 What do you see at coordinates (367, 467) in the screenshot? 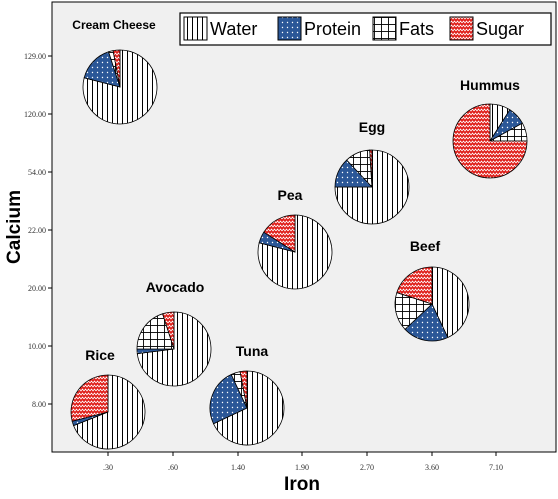
I see `x-tick-label: 2.70` at bounding box center [367, 467].